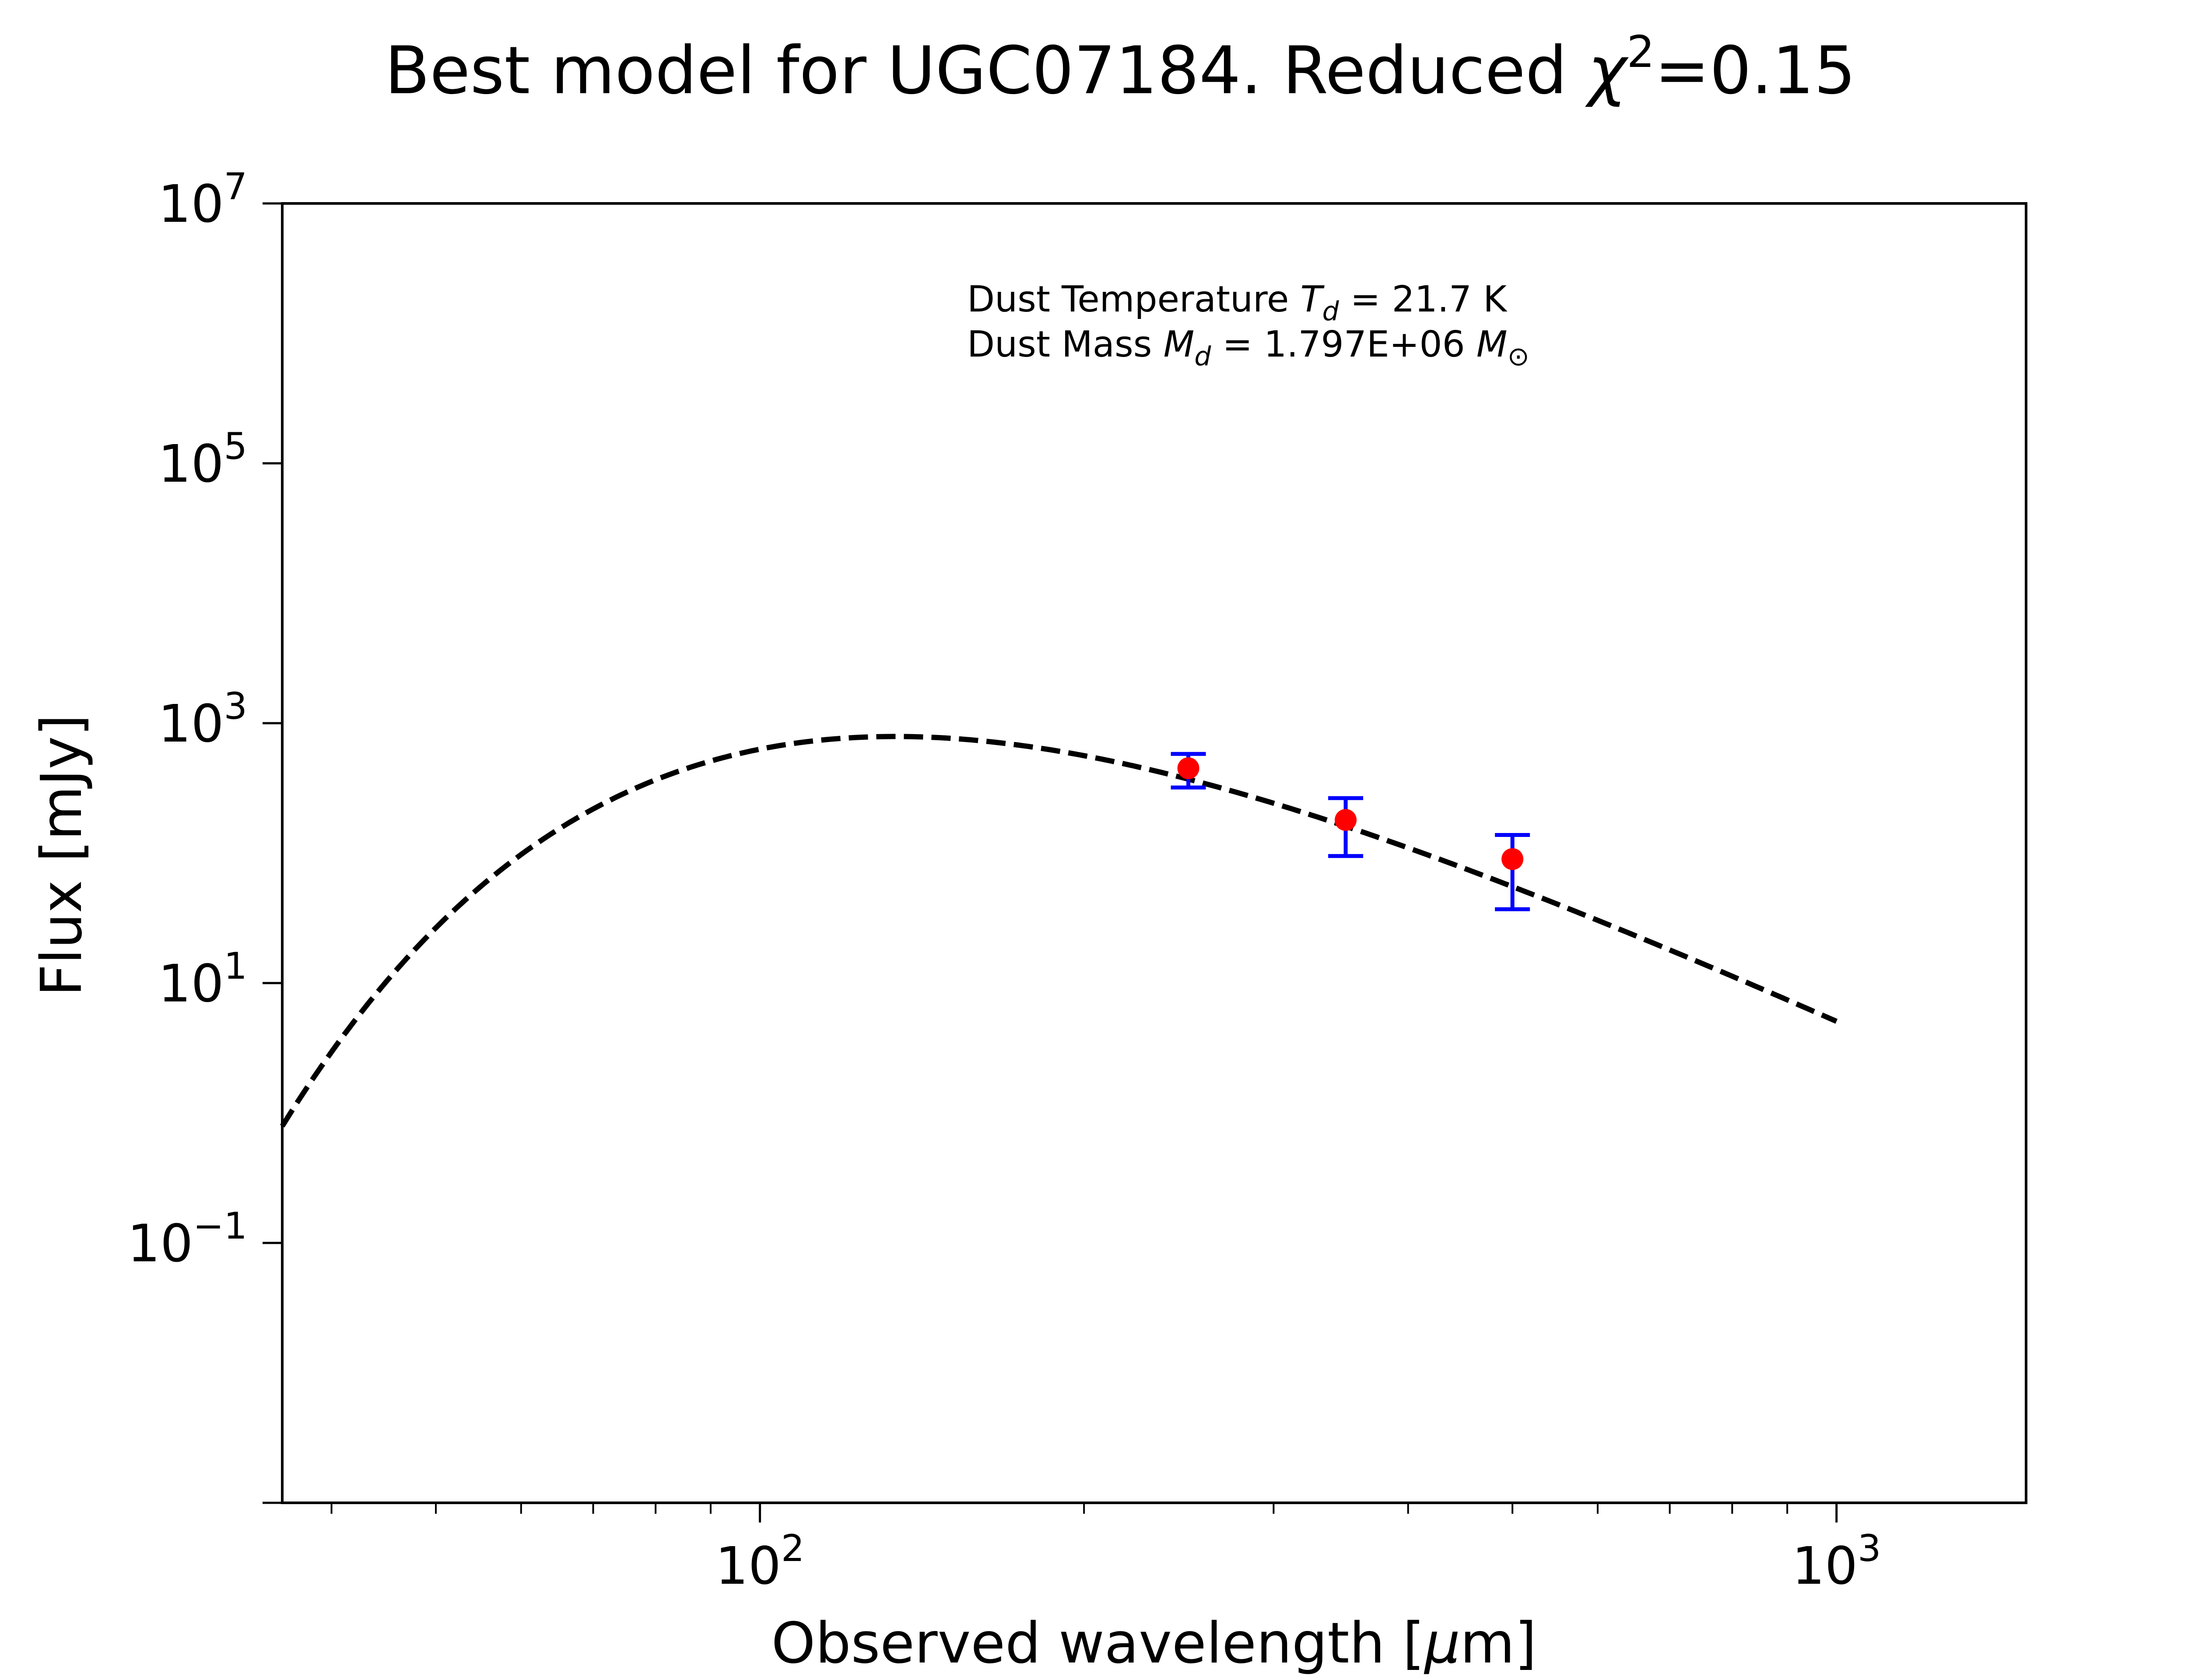 Image resolution: width=2188 pixels, height=1680 pixels. What do you see at coordinates (187, 1239) in the screenshot?
I see `y-tick-label: 10⁻¹` at bounding box center [187, 1239].